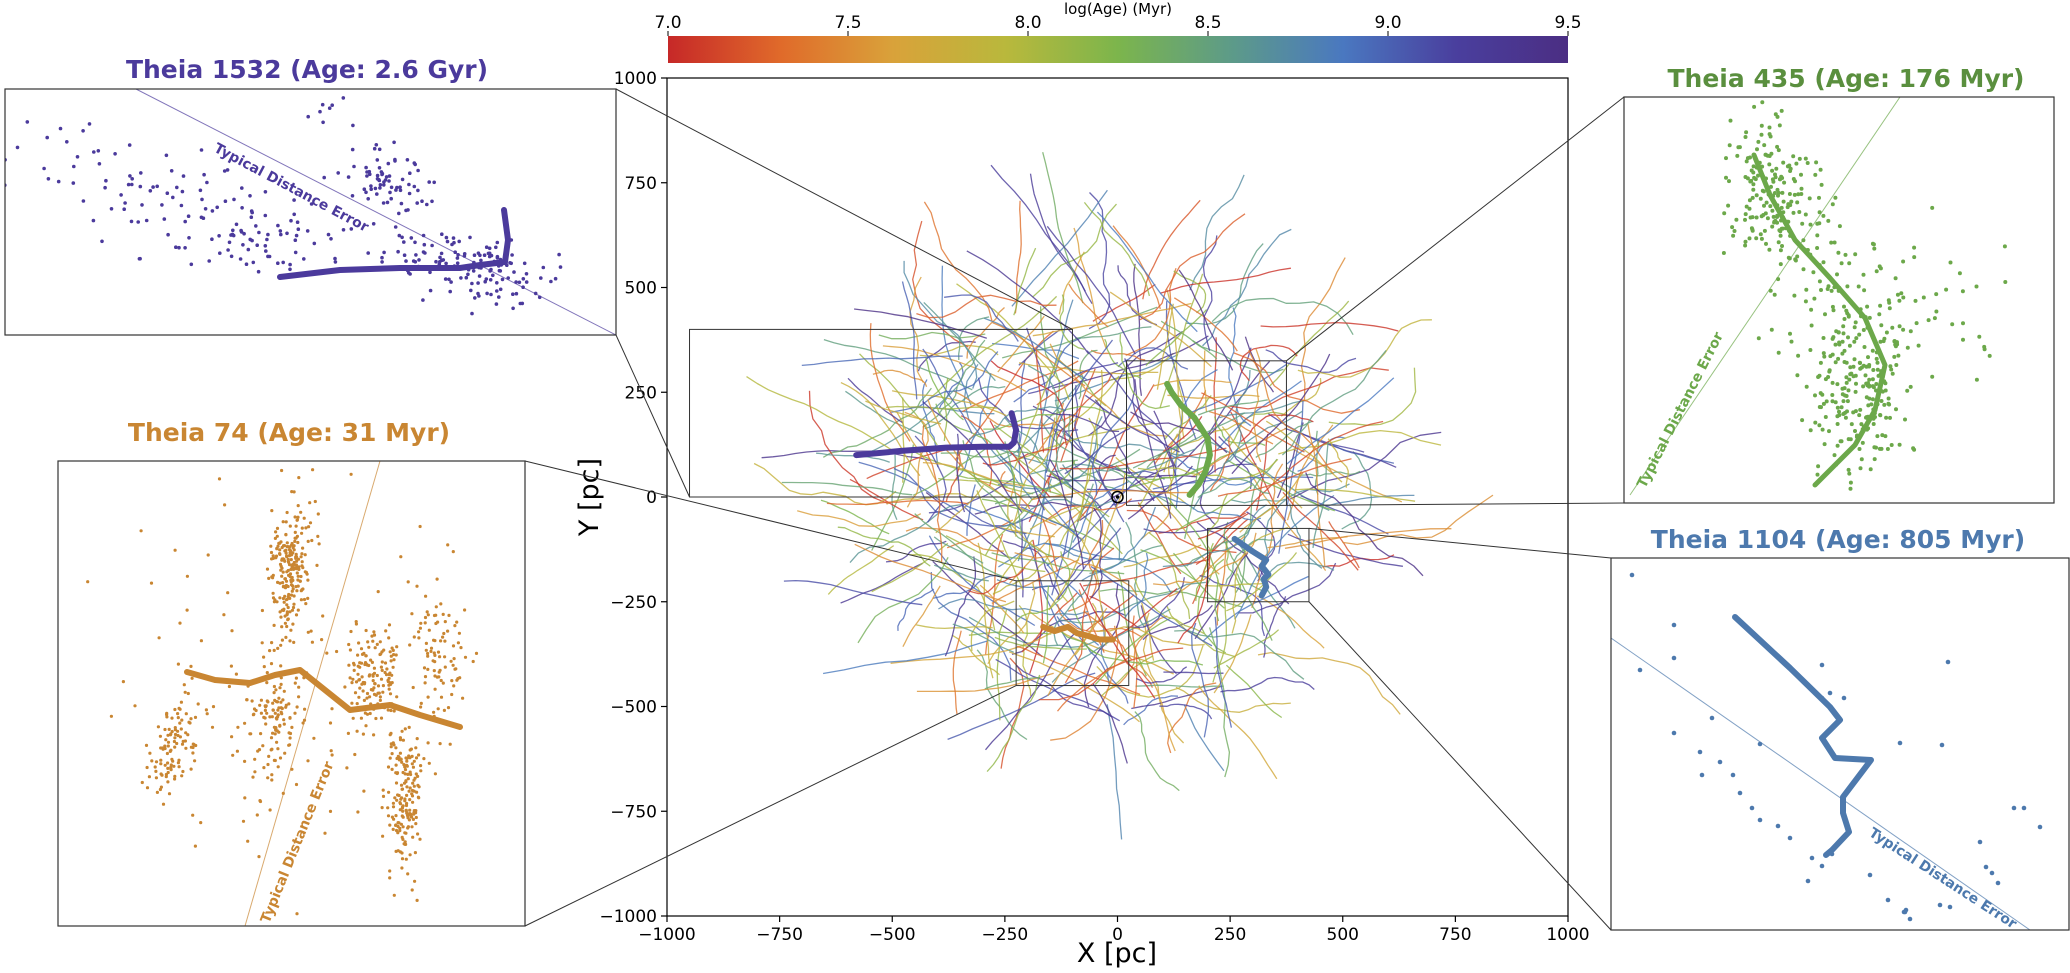  Describe the element at coordinates (1821, 783) in the screenshot. I see `distance-error-line` at that location.